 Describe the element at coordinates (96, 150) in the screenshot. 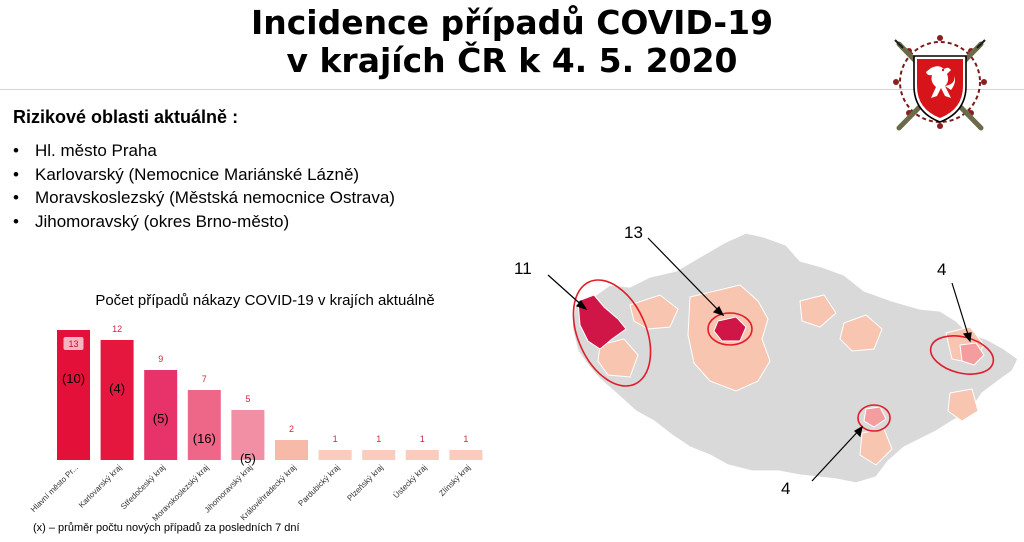

I see `risk-area-label: Hl. město Praha` at that location.